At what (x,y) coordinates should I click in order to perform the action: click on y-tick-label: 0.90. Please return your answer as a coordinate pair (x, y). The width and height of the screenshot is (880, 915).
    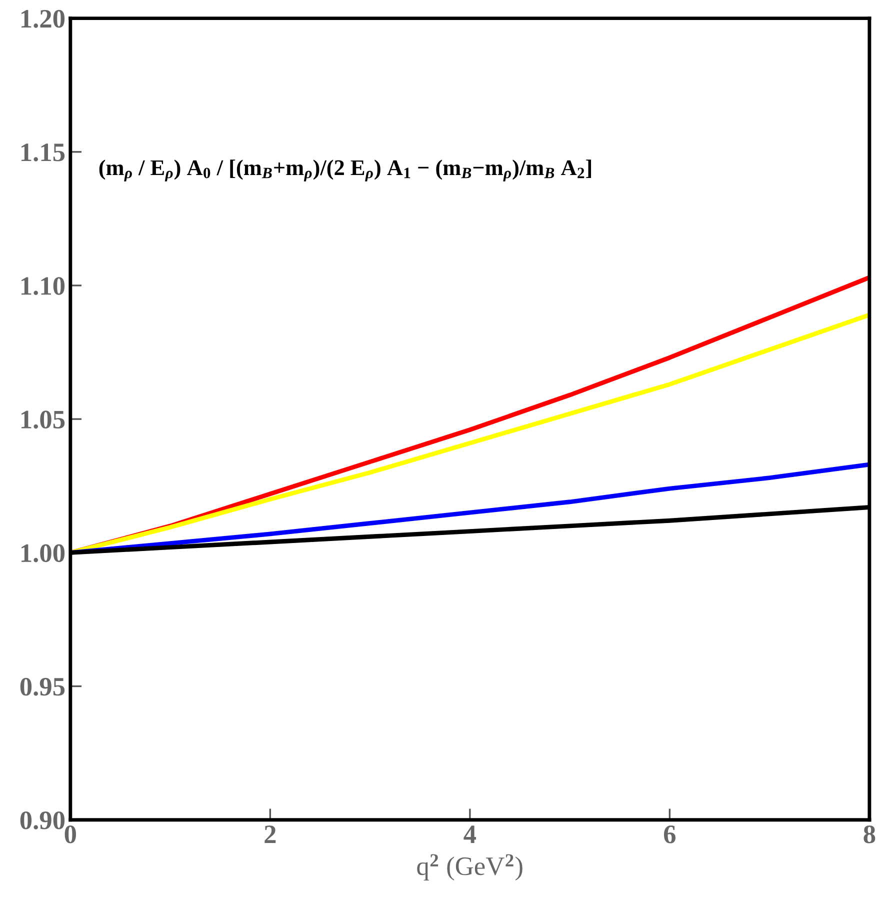
    Looking at the image, I should click on (42, 820).